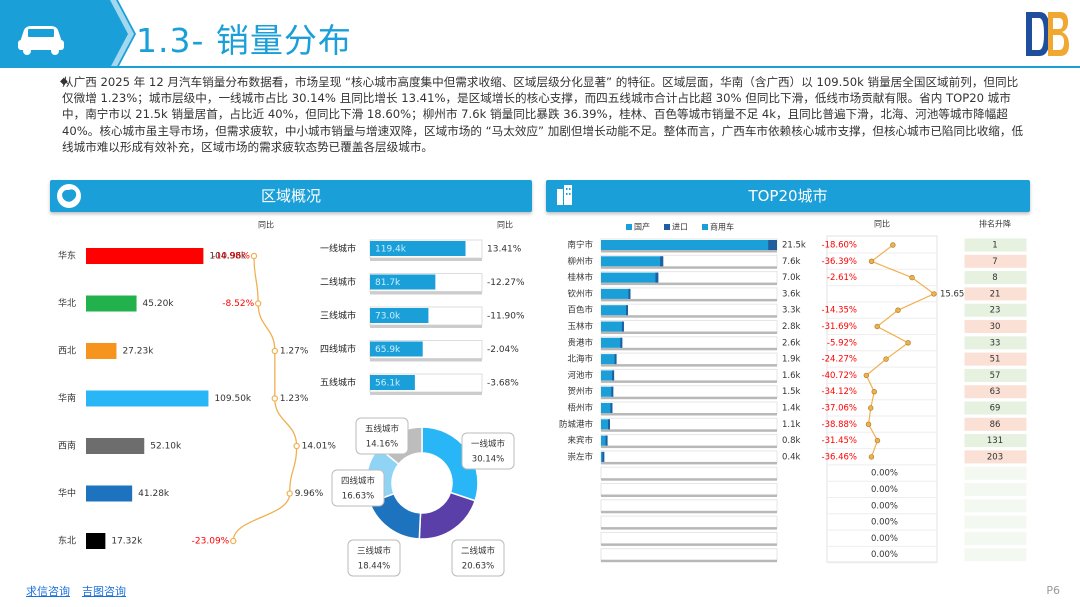 Image resolution: width=1080 pixels, height=607 pixels. I want to click on regions-yoy-label: -10.96%, so click(231, 257).